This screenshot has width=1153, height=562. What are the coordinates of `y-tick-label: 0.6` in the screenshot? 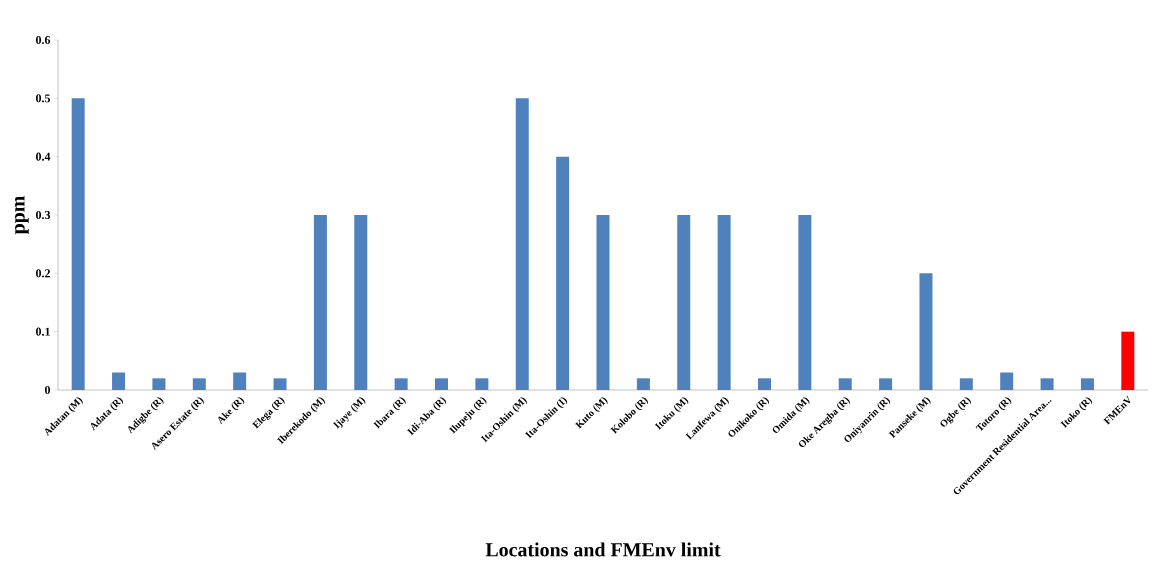 It's located at (43, 40).